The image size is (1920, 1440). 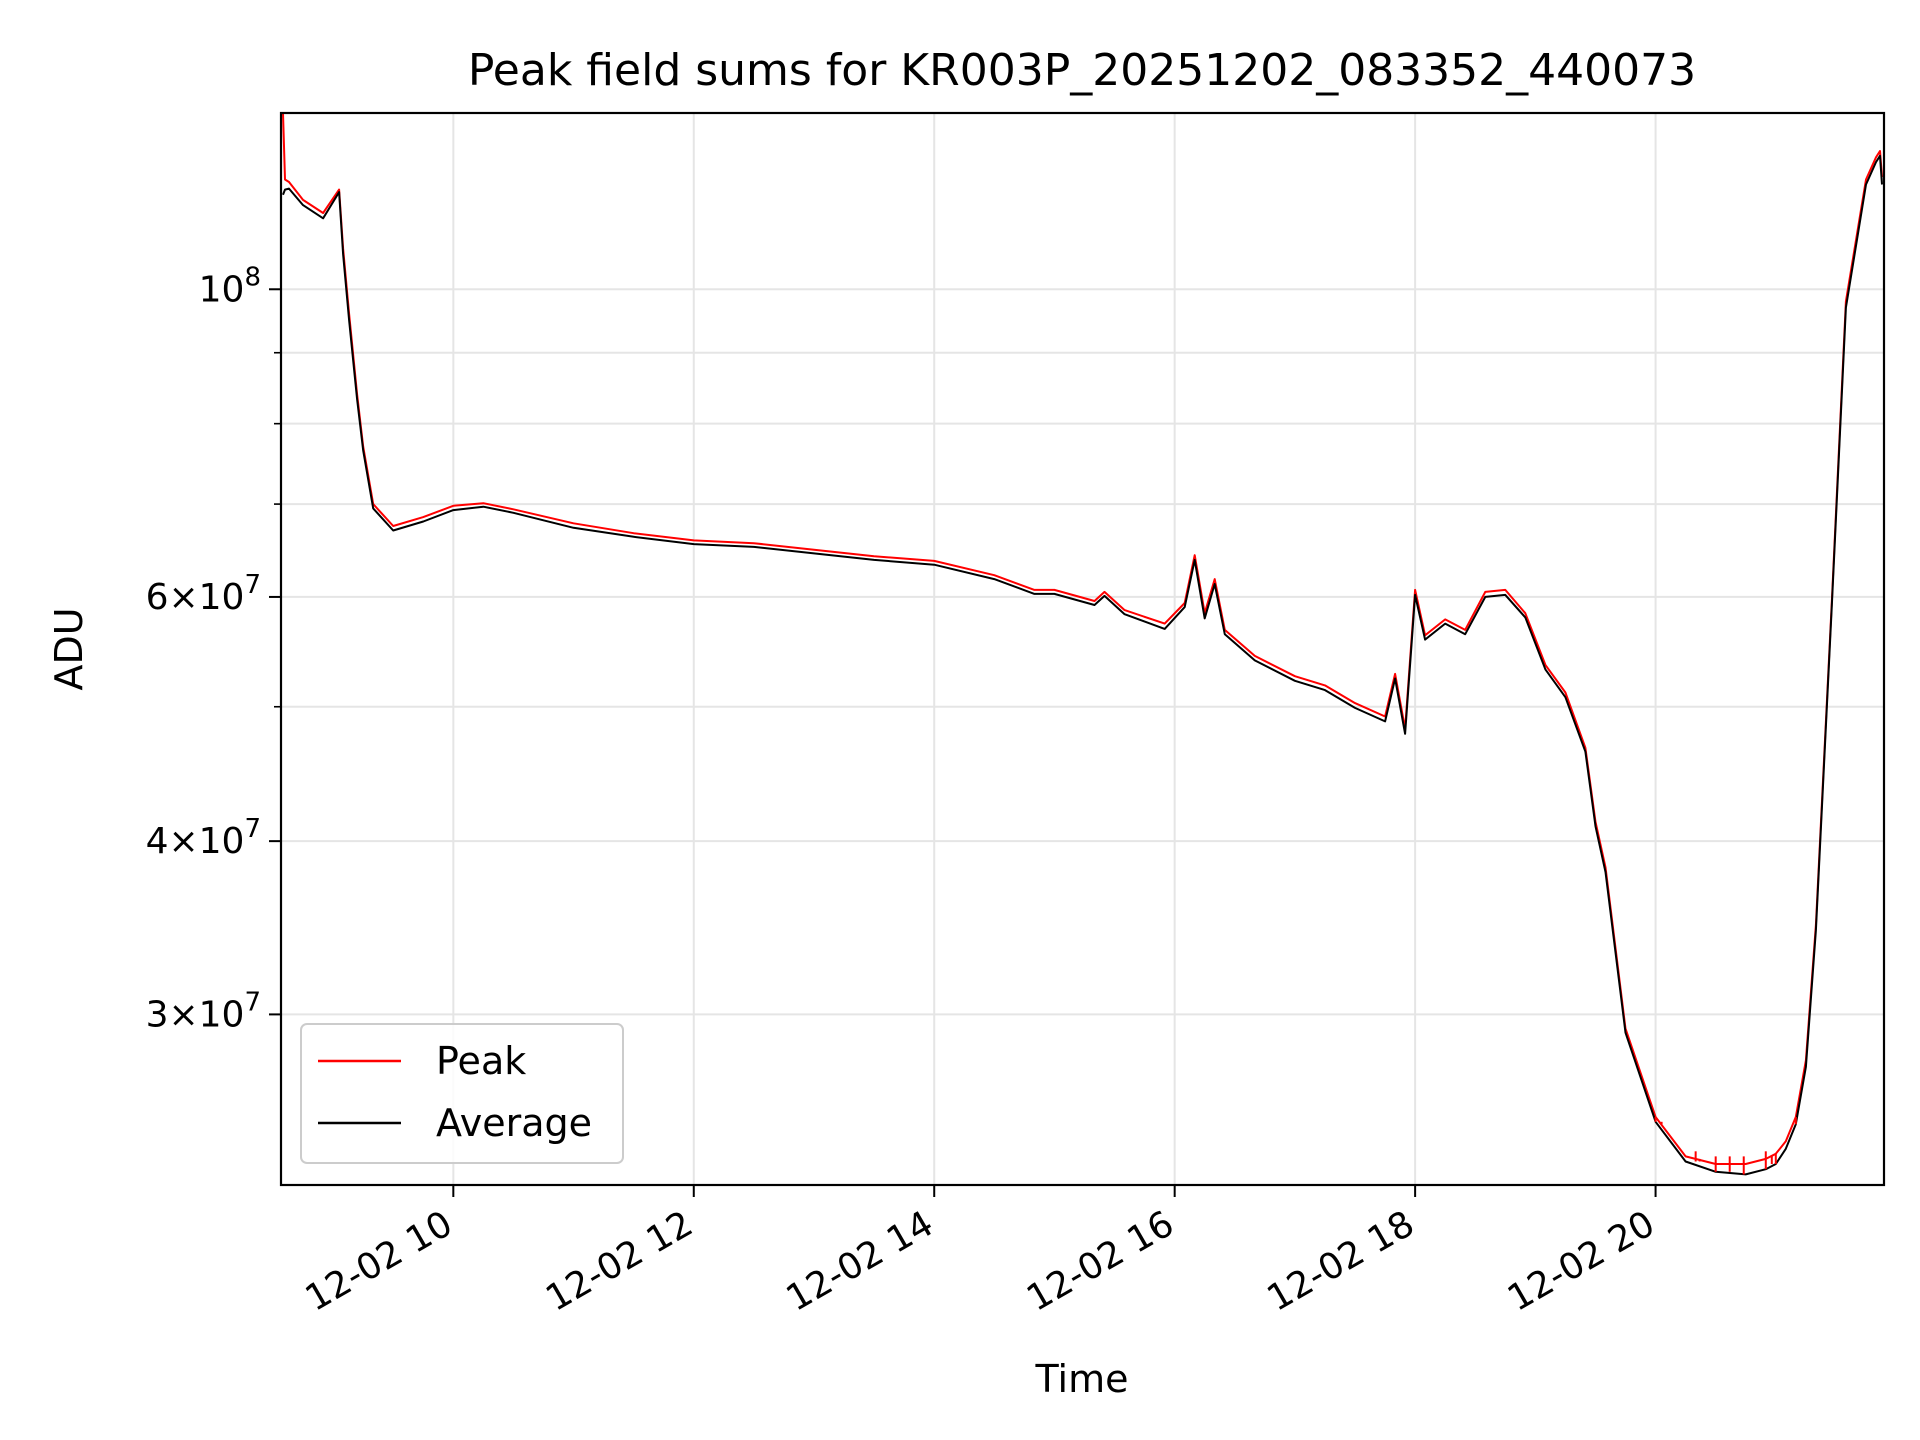 I want to click on legend-peak-label: Peak, so click(x=481, y=1061).